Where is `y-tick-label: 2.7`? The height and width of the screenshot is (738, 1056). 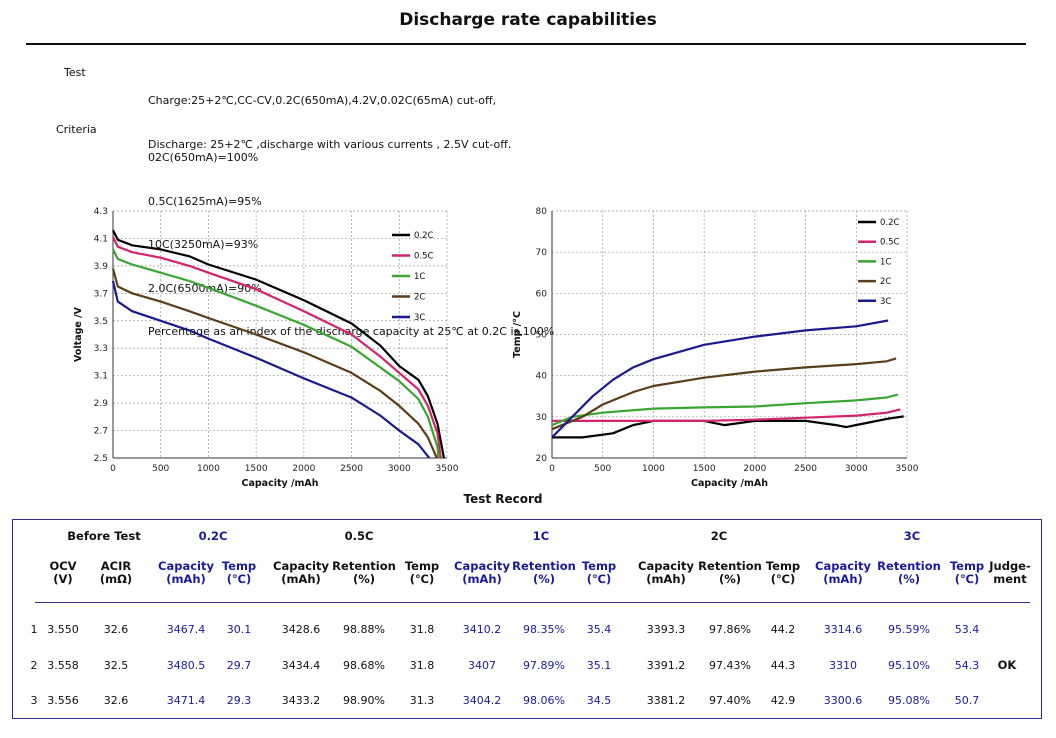 y-tick-label: 2.7 is located at coordinates (101, 432).